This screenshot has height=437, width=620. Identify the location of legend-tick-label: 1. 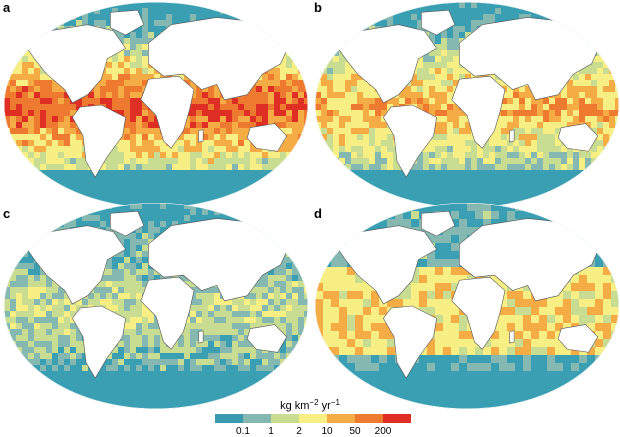
(271, 431).